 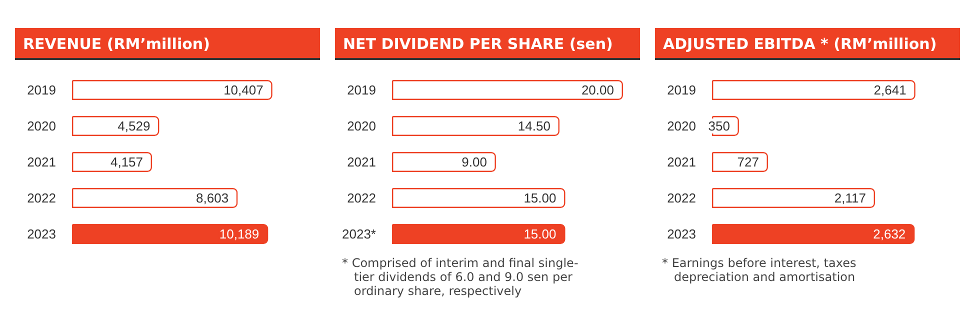 I want to click on data-label: 10,189, so click(x=239, y=234).